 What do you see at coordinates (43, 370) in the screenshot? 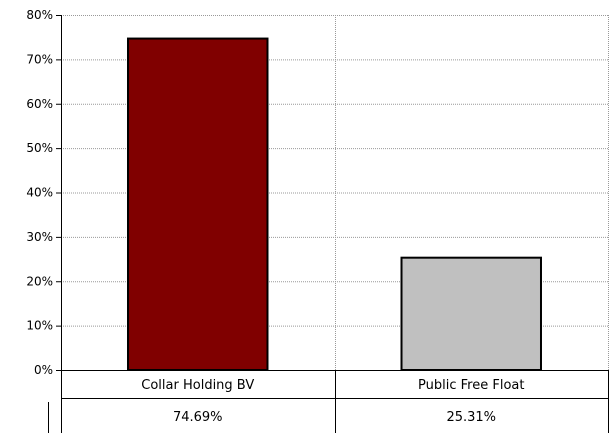
I see `y-tick-label: 0%` at bounding box center [43, 370].